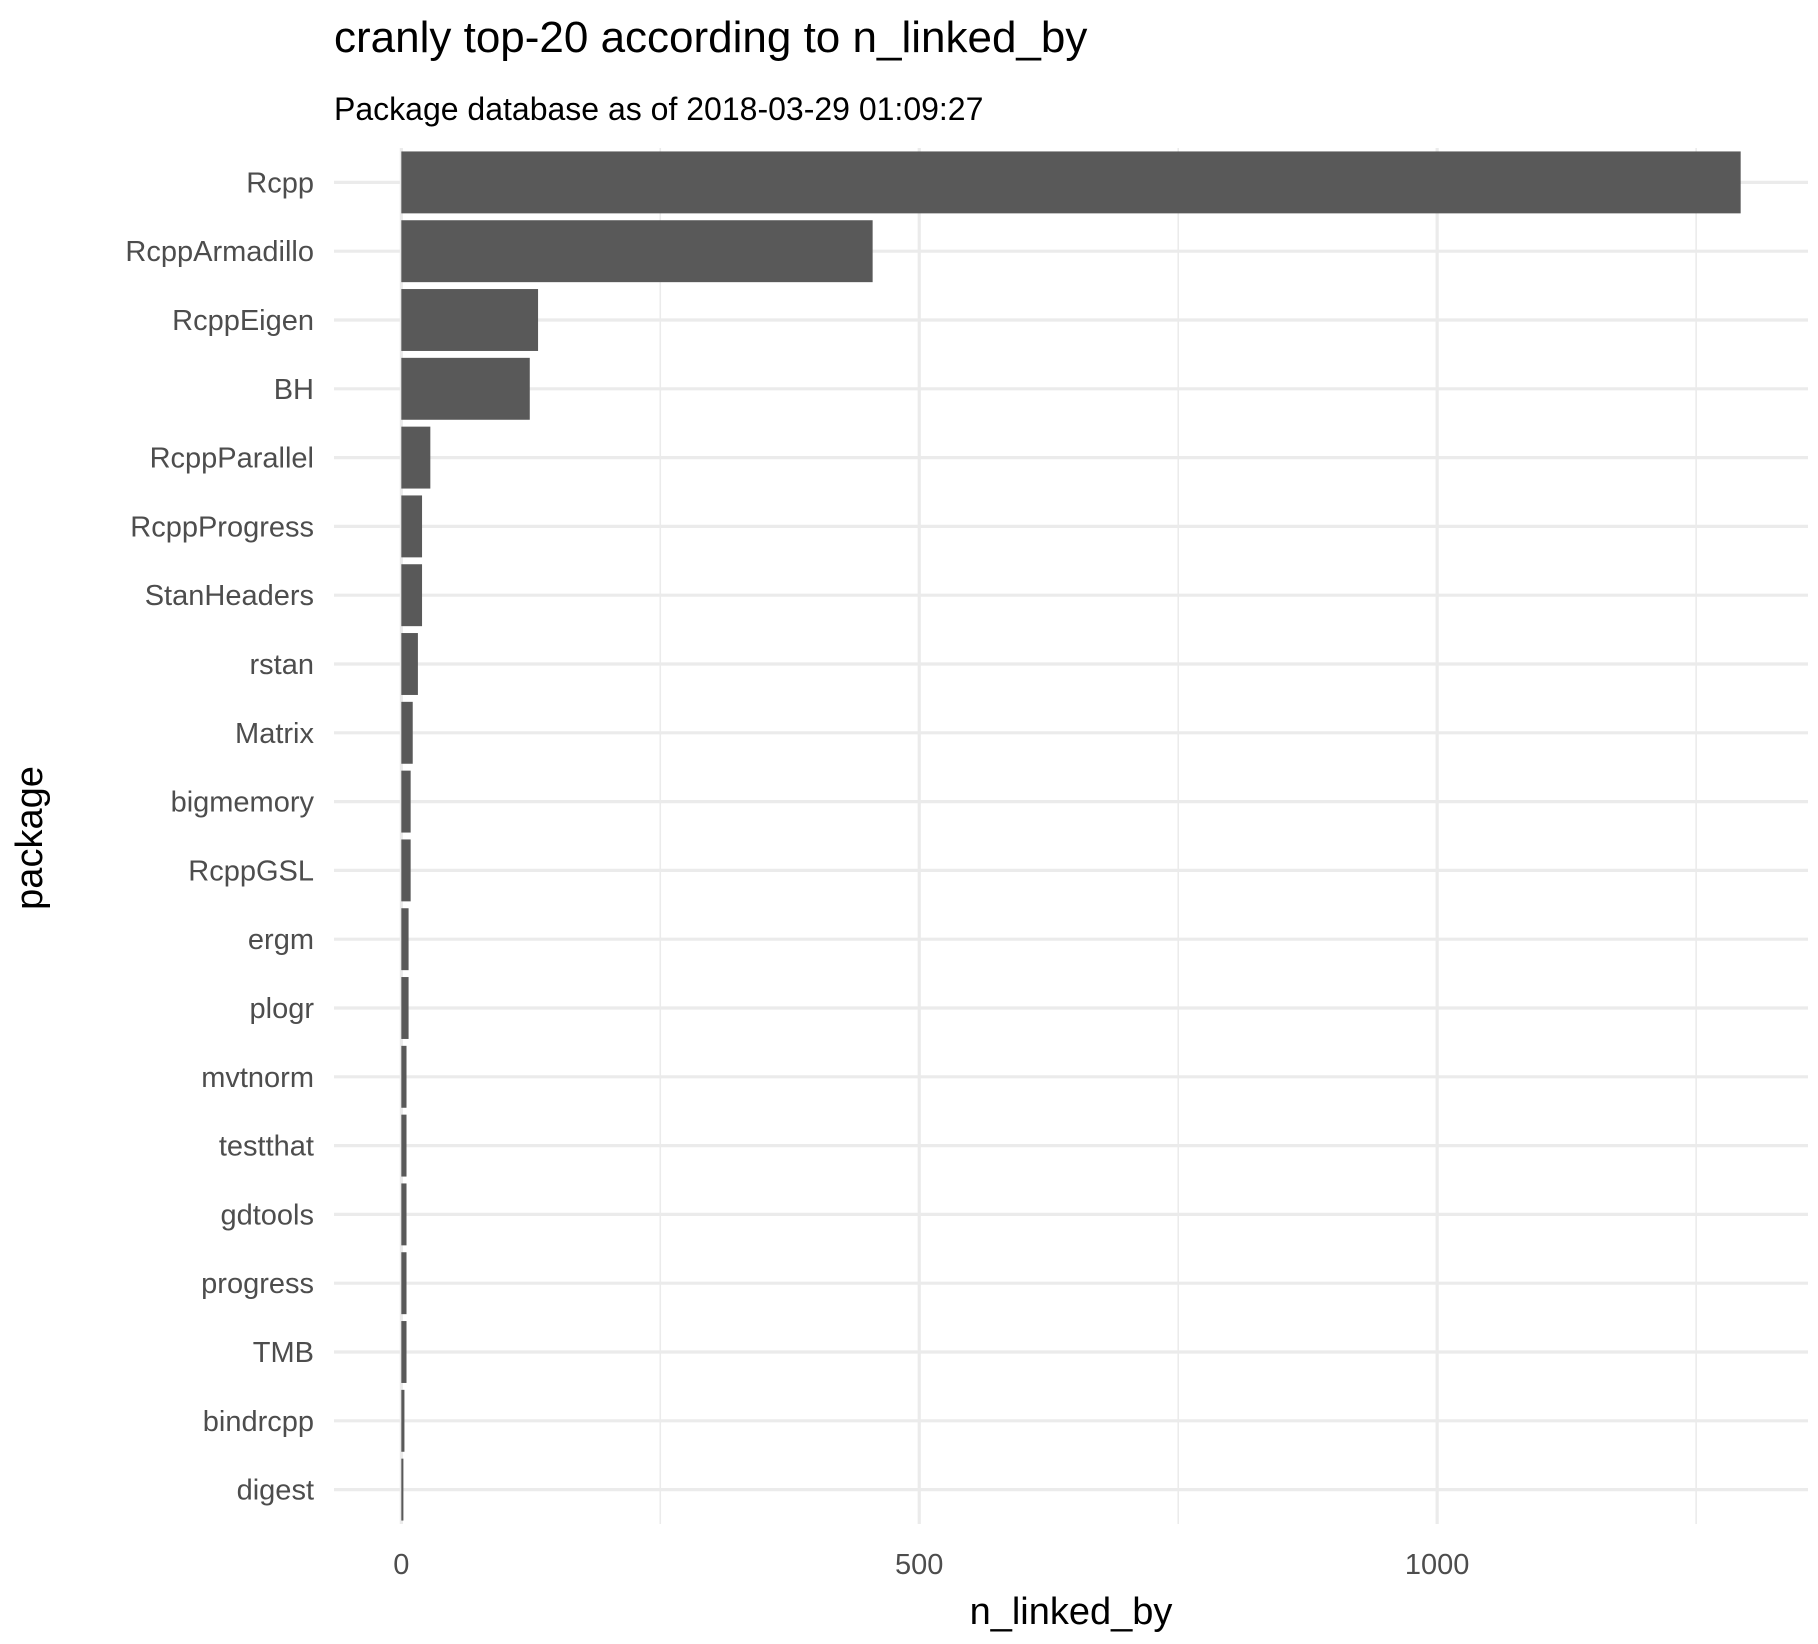 This screenshot has width=1818, height=1644. Describe the element at coordinates (219, 252) in the screenshot. I see `y-tick-label: RcppArmadillo` at that location.